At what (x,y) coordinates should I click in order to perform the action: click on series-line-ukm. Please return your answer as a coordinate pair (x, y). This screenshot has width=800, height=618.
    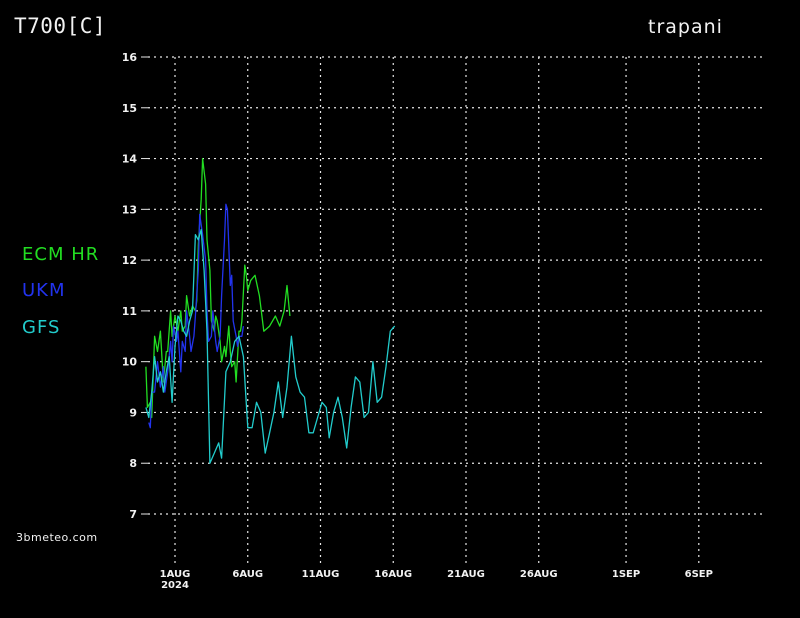
    Looking at the image, I should click on (196, 316).